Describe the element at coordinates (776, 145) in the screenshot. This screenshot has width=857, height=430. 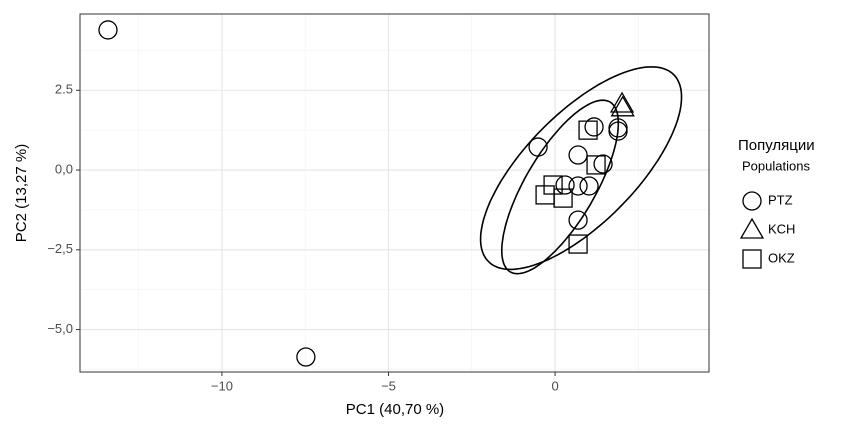
I see `legend-title: Популяции` at that location.